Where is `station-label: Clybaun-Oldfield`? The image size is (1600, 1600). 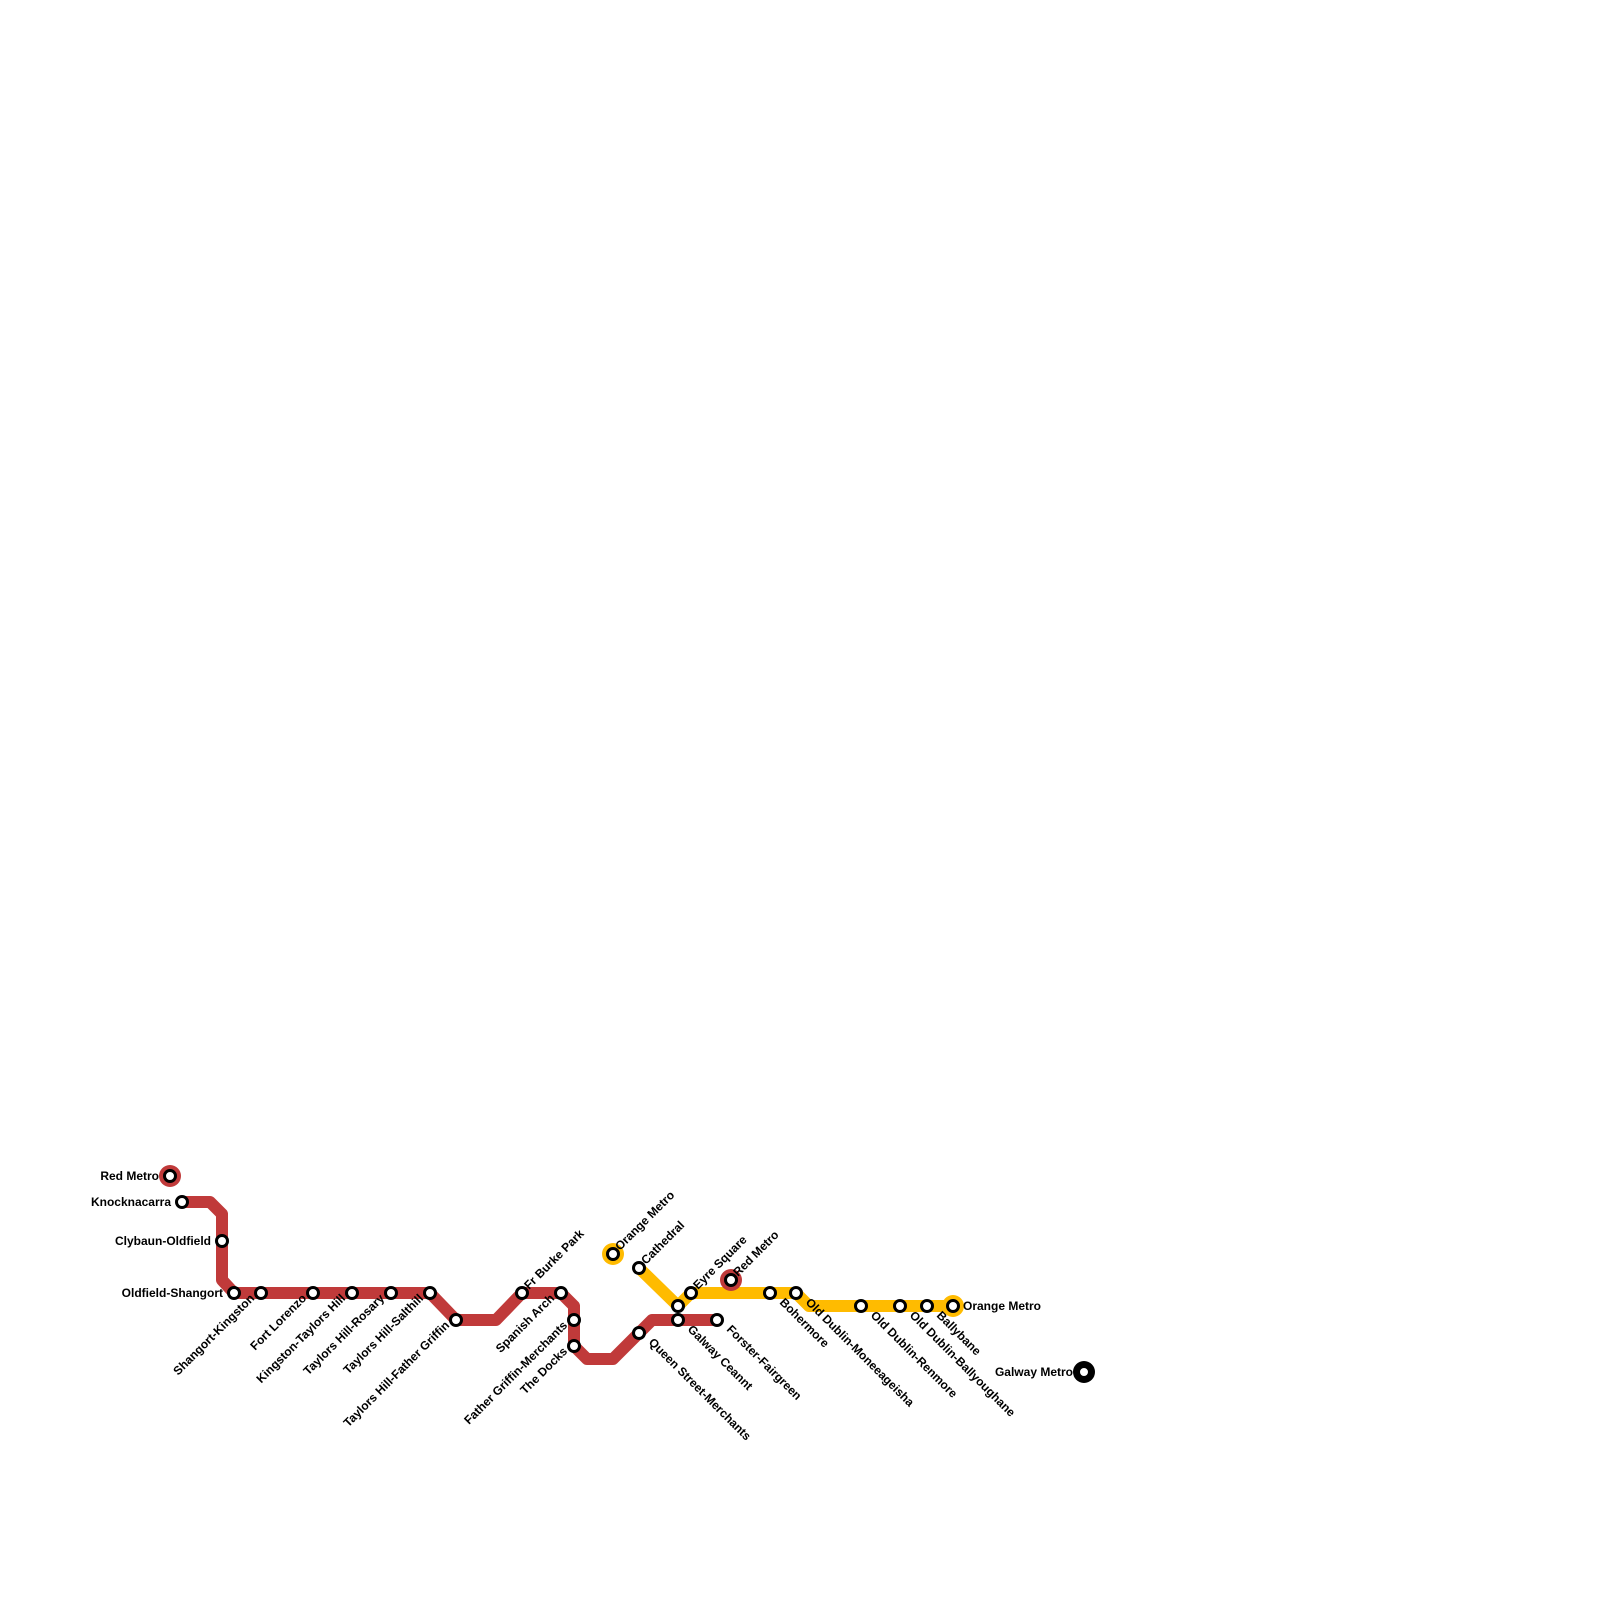
station-label: Clybaun-Oldfield is located at coordinates (163, 1241).